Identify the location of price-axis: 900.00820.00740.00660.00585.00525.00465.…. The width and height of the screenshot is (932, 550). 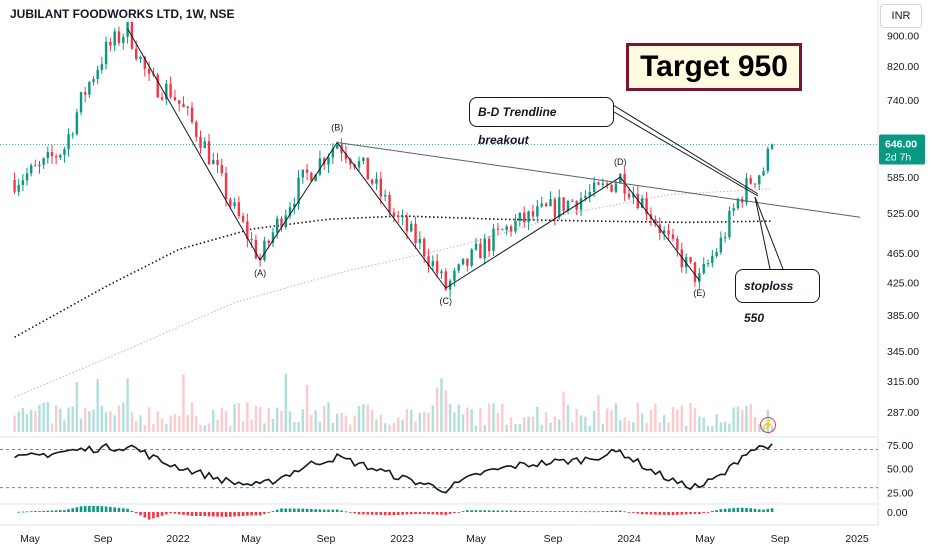
(902, 274).